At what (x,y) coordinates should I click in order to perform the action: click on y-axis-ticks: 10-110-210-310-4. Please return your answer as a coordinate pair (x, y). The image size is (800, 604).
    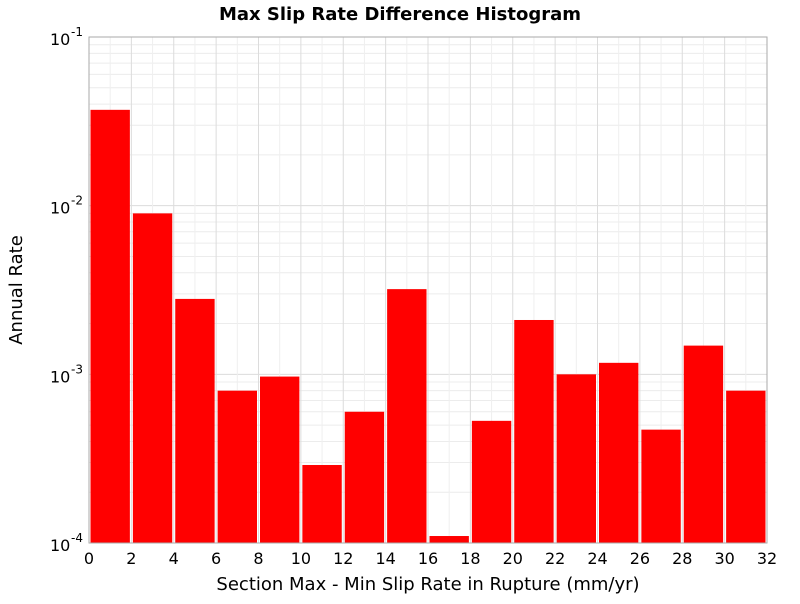
    Looking at the image, I should click on (66, 290).